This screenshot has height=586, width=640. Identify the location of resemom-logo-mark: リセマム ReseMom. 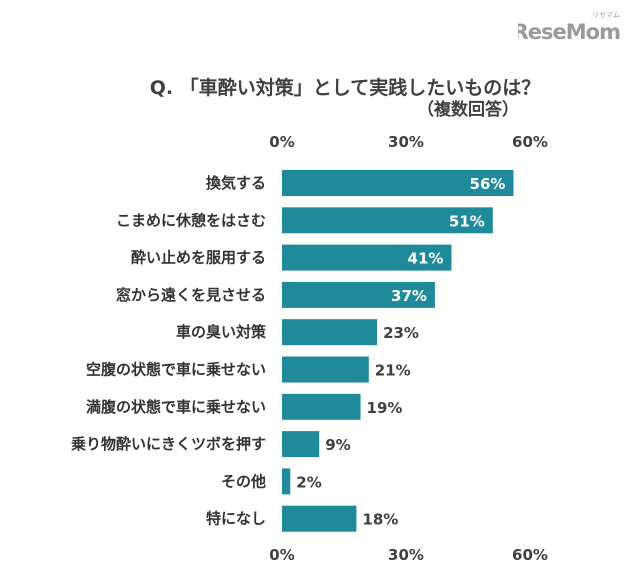
(567, 27).